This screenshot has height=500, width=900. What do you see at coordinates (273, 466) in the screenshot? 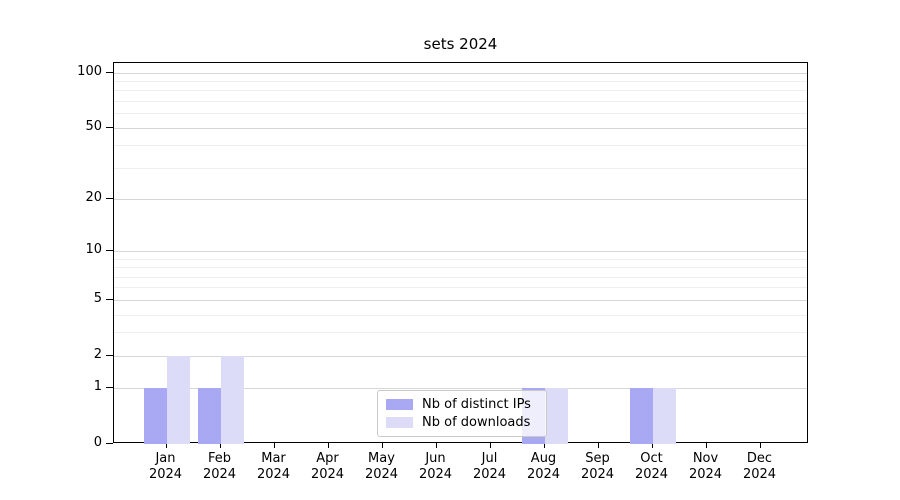
I see `x-tick-label: Mar 2024` at bounding box center [273, 466].